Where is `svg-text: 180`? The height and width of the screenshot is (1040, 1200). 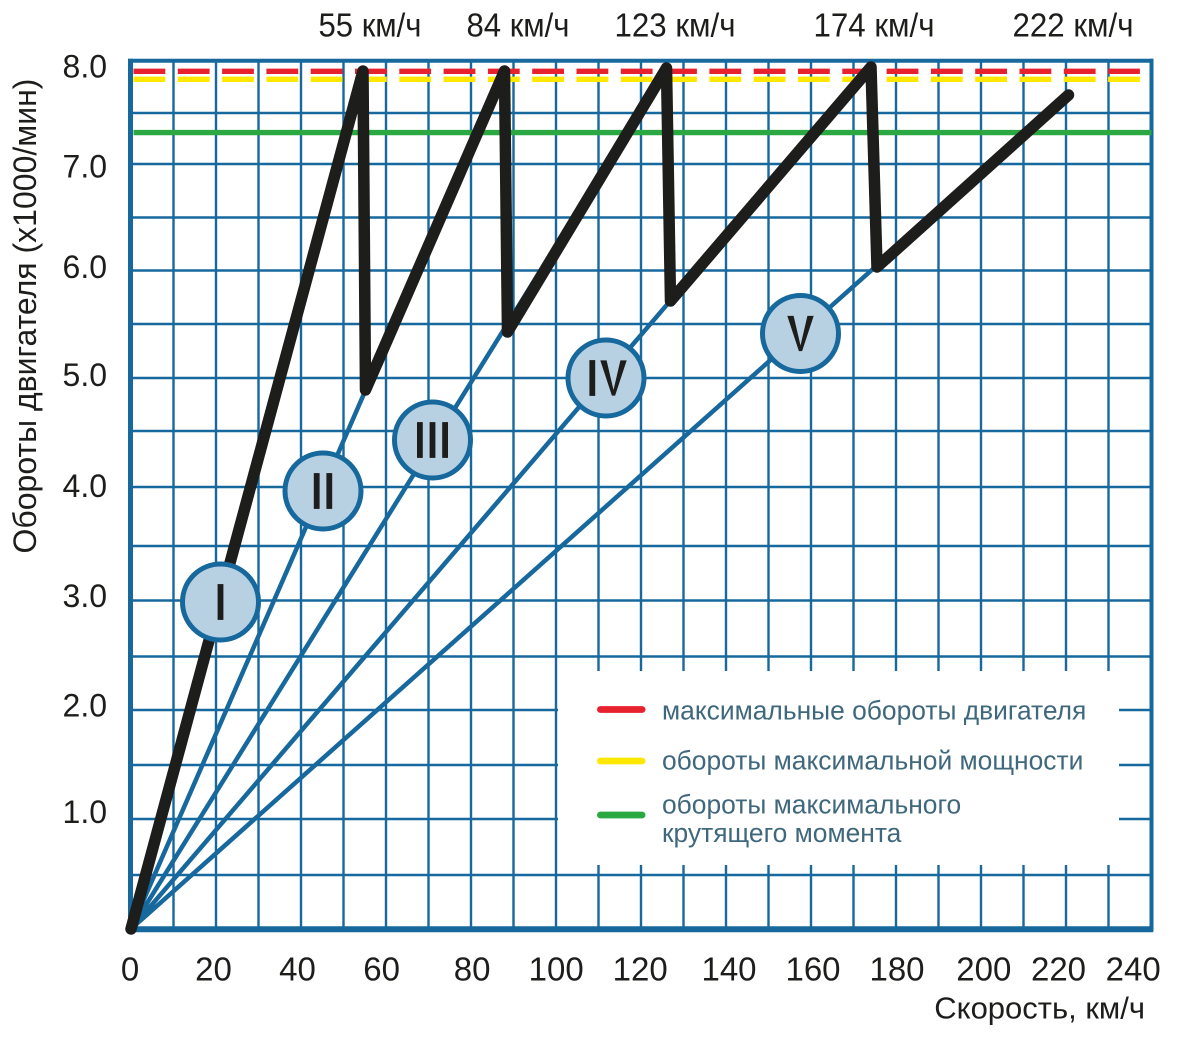 svg-text: 180 is located at coordinates (896, 969).